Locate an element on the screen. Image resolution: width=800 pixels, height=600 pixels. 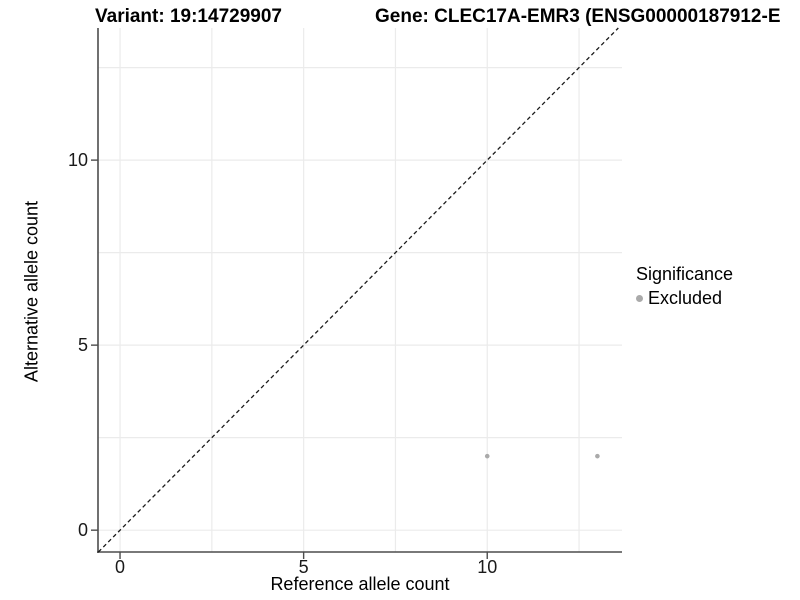
x-tick-label: 0 is located at coordinates (120, 567).